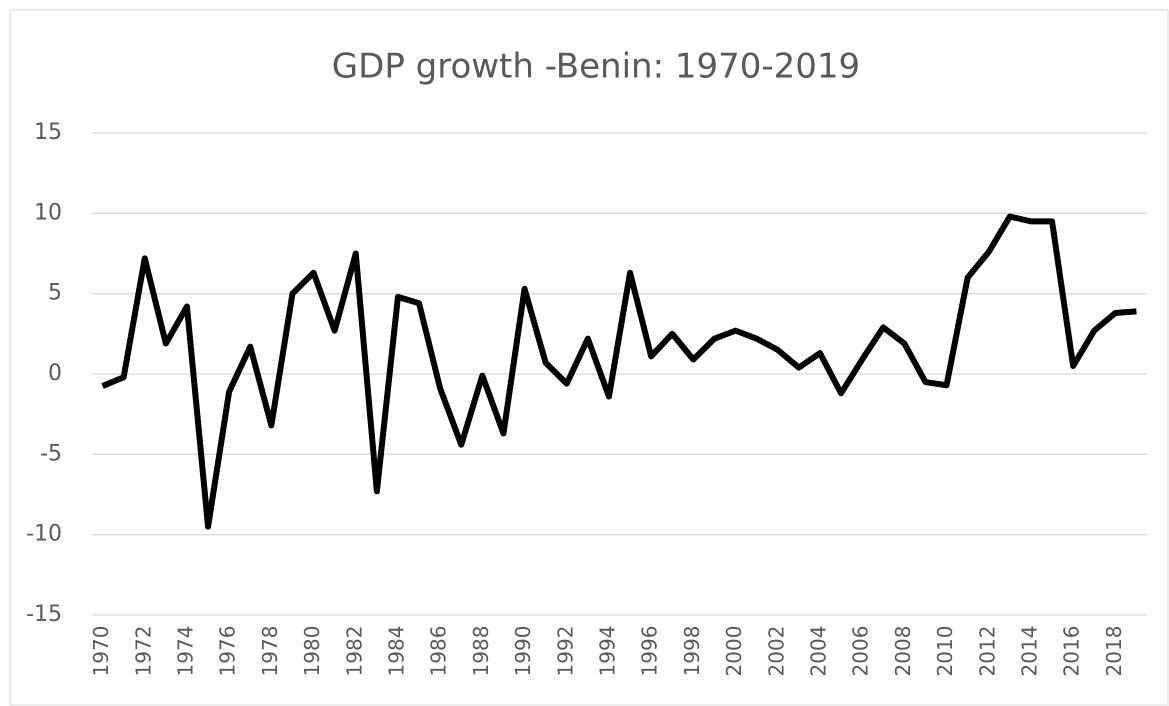 This screenshot has width=1169, height=706. What do you see at coordinates (818, 651) in the screenshot?
I see `x-tick-label: 2004` at bounding box center [818, 651].